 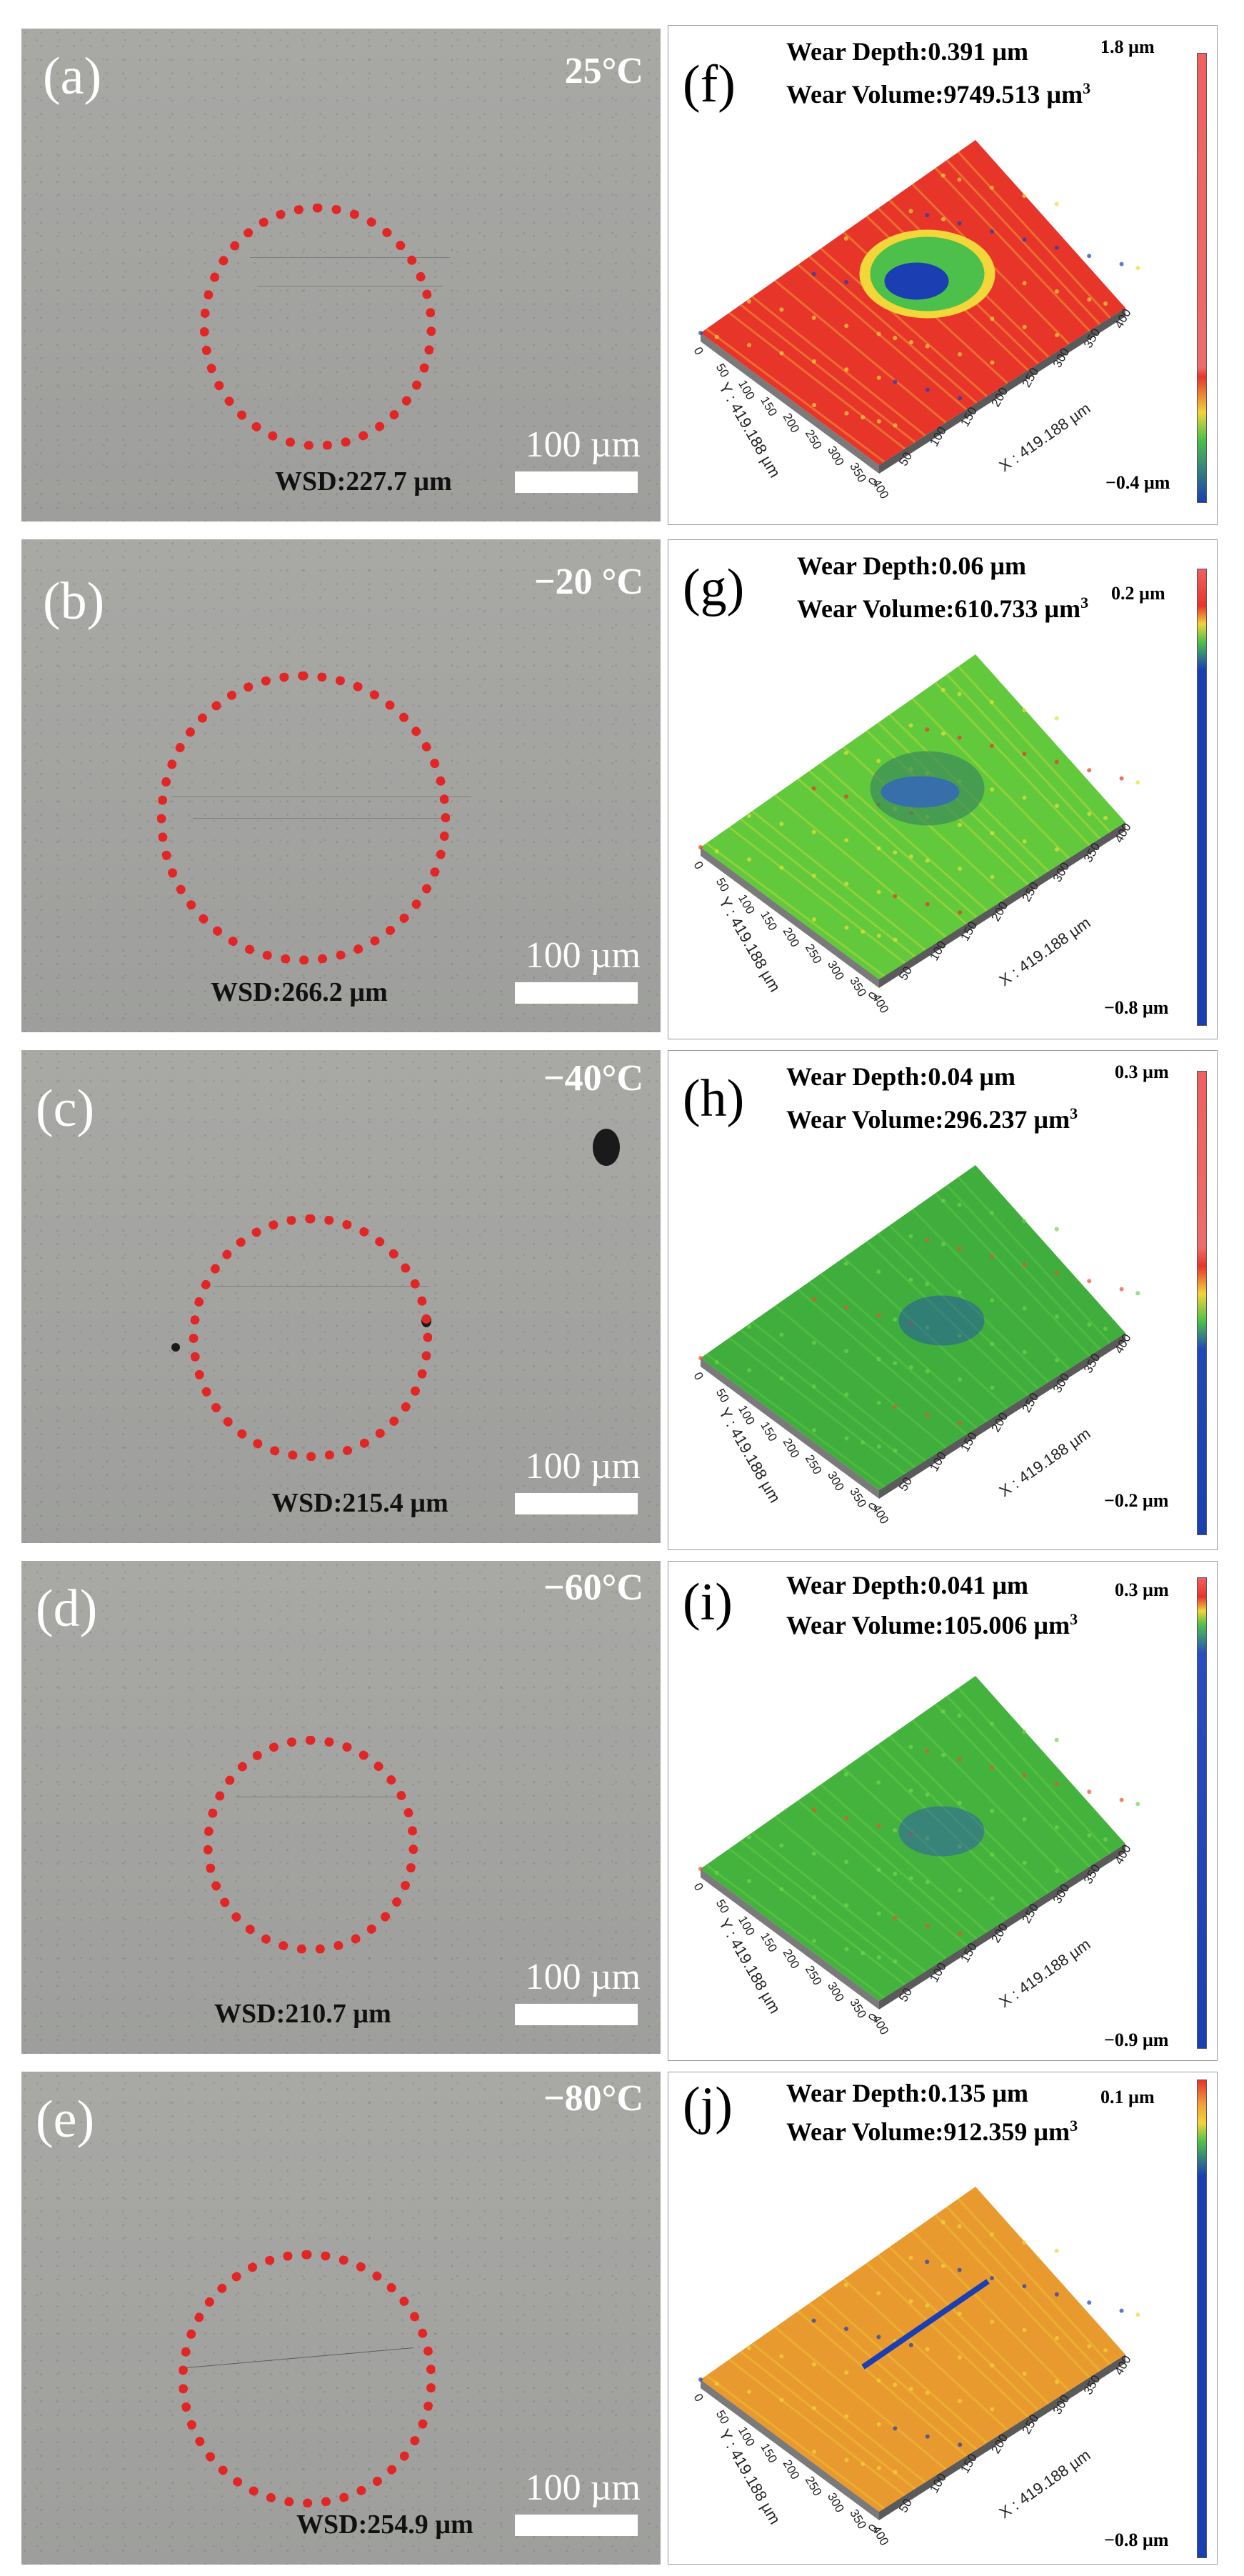 I want to click on wear-volume-label: Wear Volume:105.006 µm3, so click(x=932, y=1624).